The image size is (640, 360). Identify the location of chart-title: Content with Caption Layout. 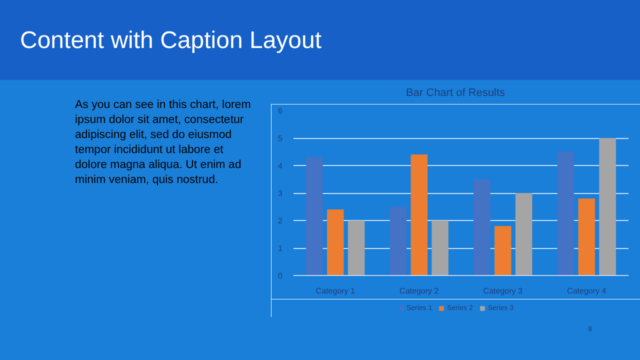
(171, 41).